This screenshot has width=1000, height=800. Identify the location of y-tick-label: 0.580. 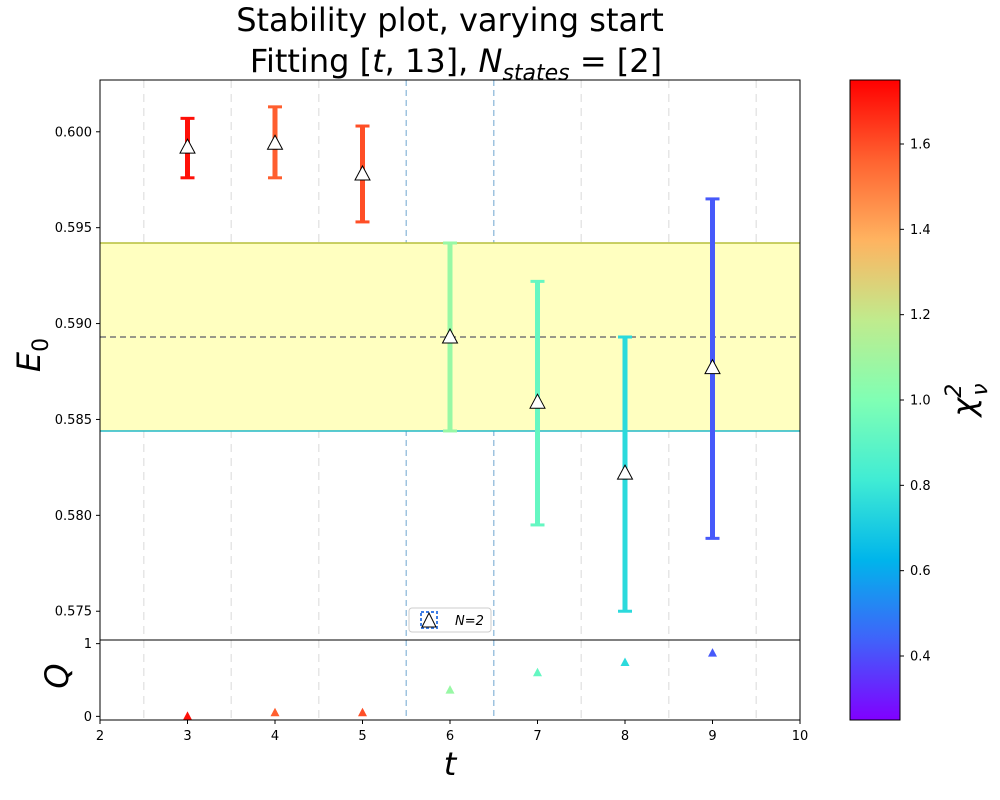
(73, 516).